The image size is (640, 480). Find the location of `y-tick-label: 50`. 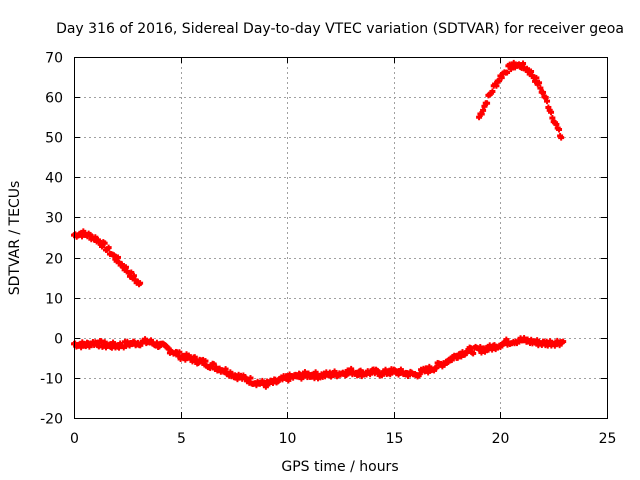

y-tick-label: 50 is located at coordinates (54, 139).